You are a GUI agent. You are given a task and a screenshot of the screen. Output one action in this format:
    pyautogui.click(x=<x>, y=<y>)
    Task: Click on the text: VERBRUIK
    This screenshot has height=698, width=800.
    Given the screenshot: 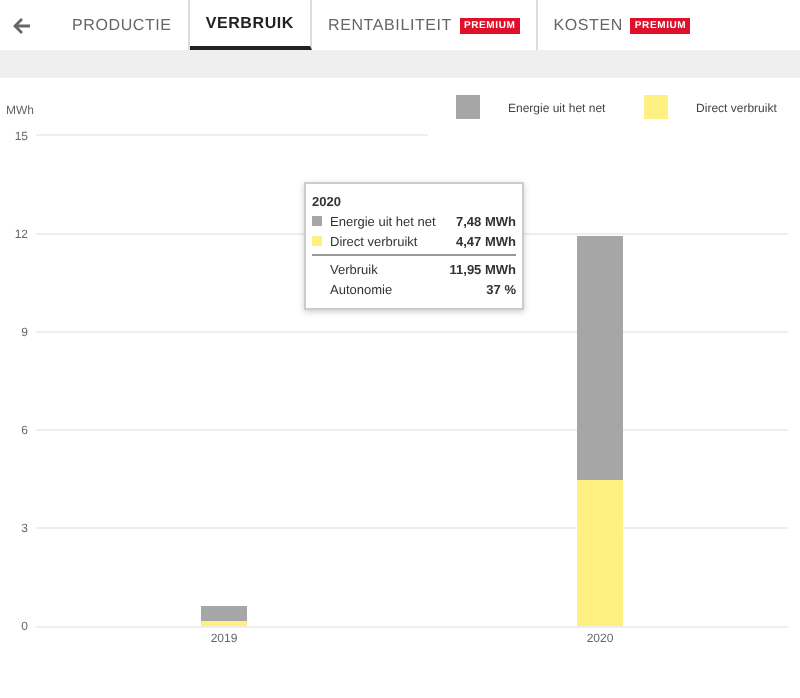 What is the action you would take?
    pyautogui.click(x=250, y=23)
    